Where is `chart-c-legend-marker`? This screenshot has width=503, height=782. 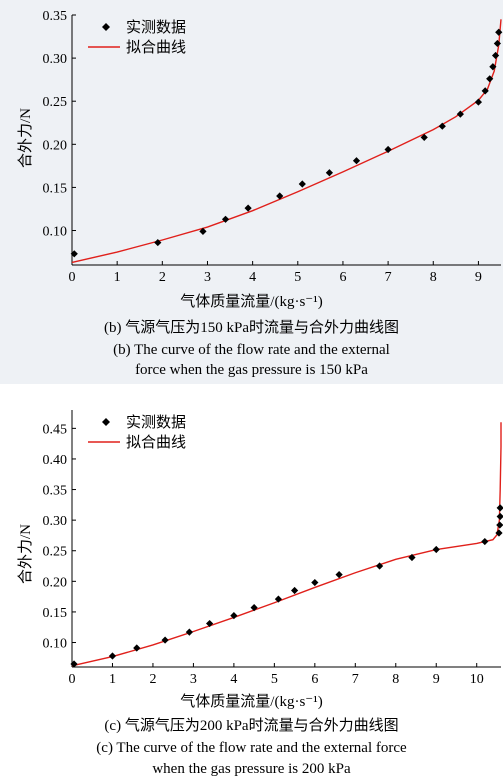
chart-c-legend-marker is located at coordinates (106, 422).